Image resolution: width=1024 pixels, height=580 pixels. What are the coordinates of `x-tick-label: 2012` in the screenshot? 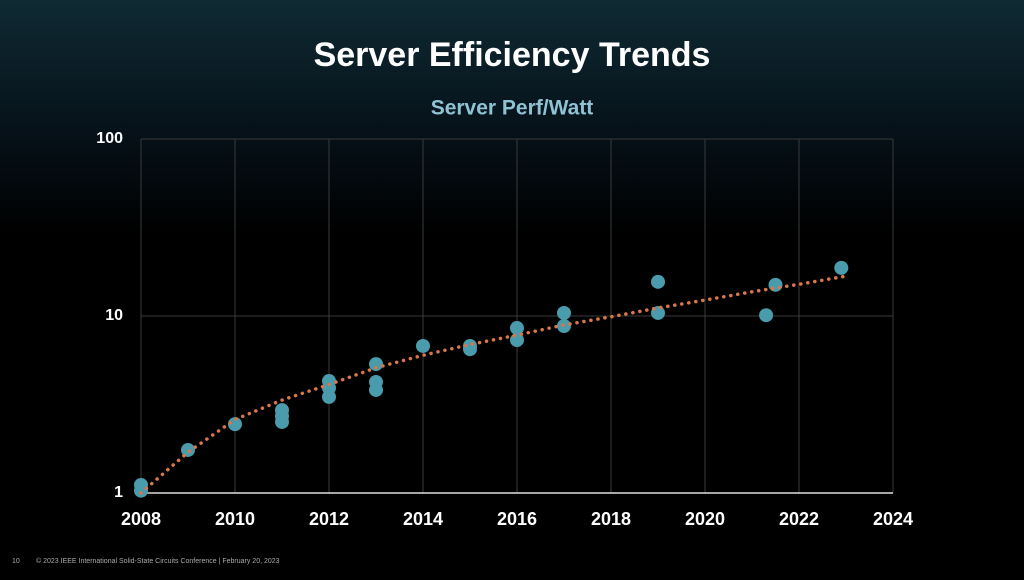 It's located at (329, 519).